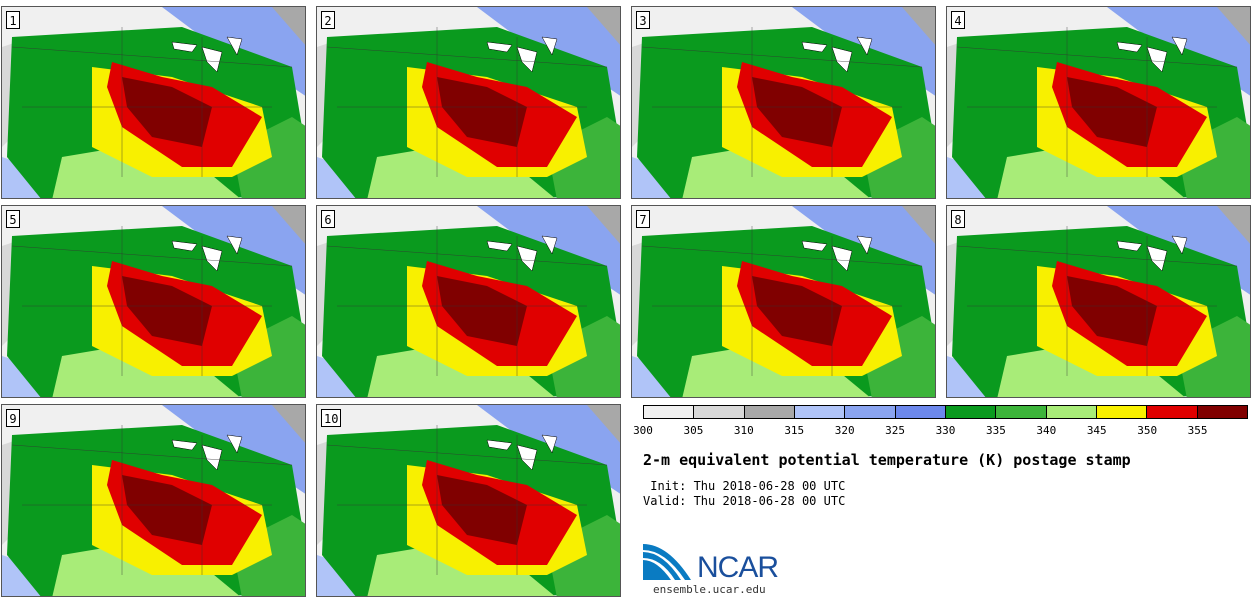 This screenshot has width=1260, height=597. I want to click on member-number-label: 8, so click(958, 219).